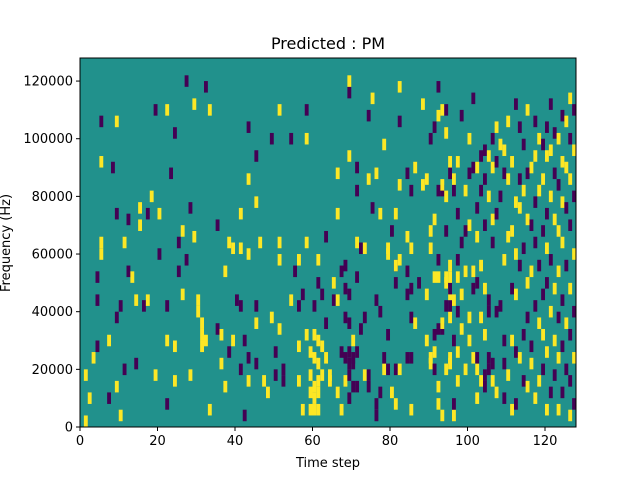 The width and height of the screenshot is (640, 480). Describe the element at coordinates (316, 438) in the screenshot. I see `x-axis: 0 20 40 60 80 100 120` at that location.